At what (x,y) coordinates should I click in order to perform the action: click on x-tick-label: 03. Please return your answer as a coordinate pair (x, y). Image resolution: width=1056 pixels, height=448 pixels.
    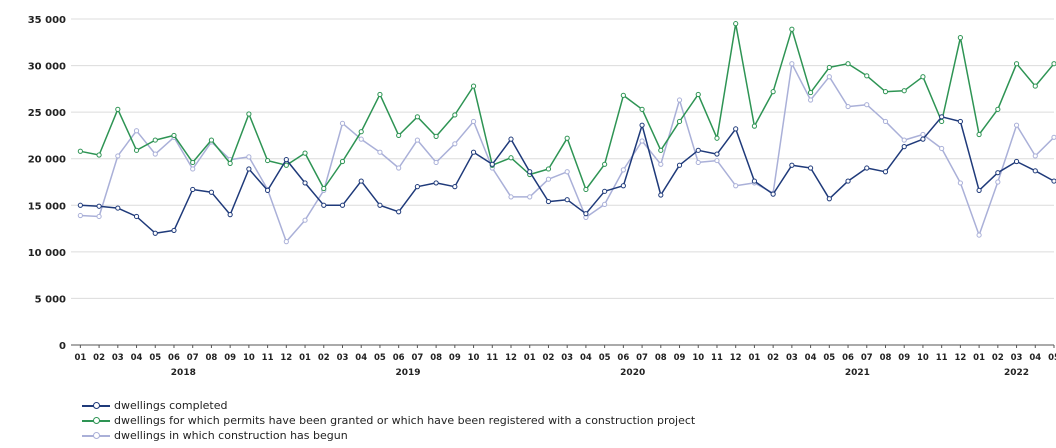
    Looking at the image, I should click on (343, 358).